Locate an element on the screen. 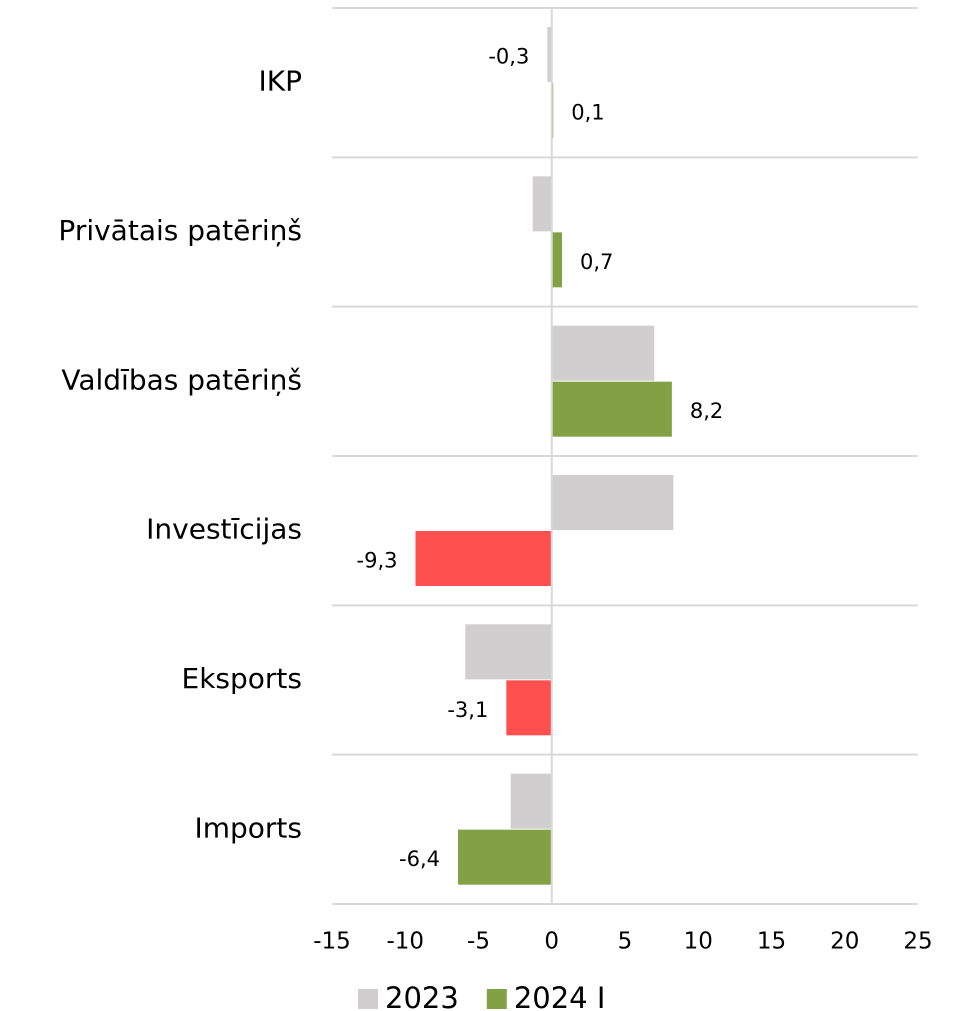 The width and height of the screenshot is (964, 1011). data-label: 0,7 is located at coordinates (596, 262).